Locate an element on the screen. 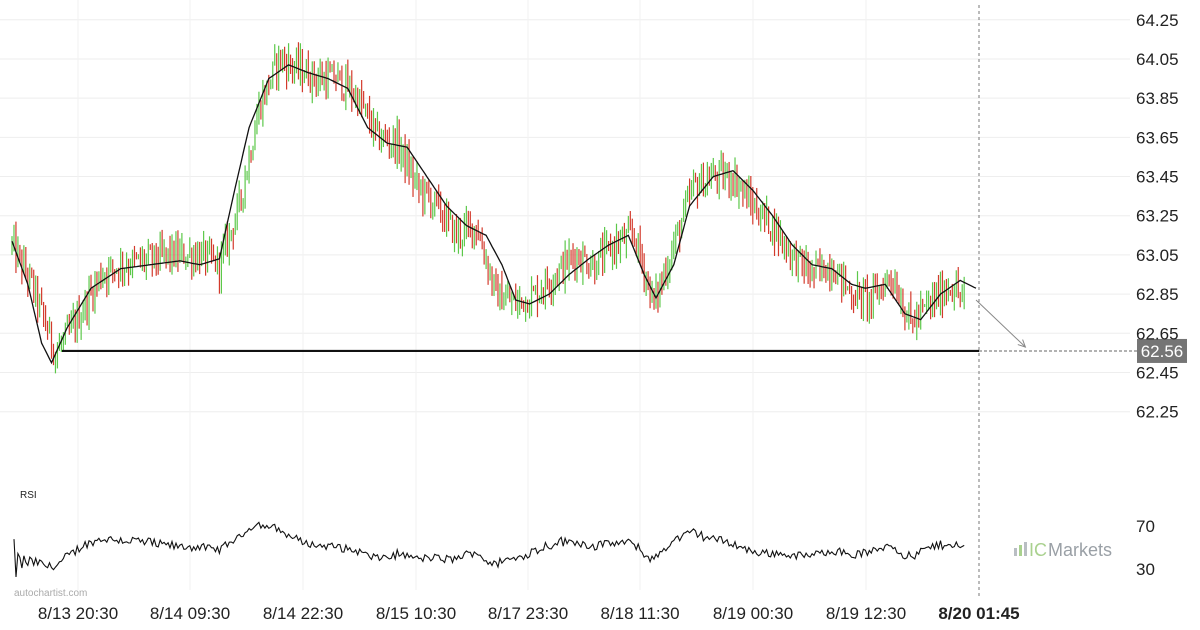 The width and height of the screenshot is (1200, 630). forecast-arrow-head is located at coordinates (1022, 343).